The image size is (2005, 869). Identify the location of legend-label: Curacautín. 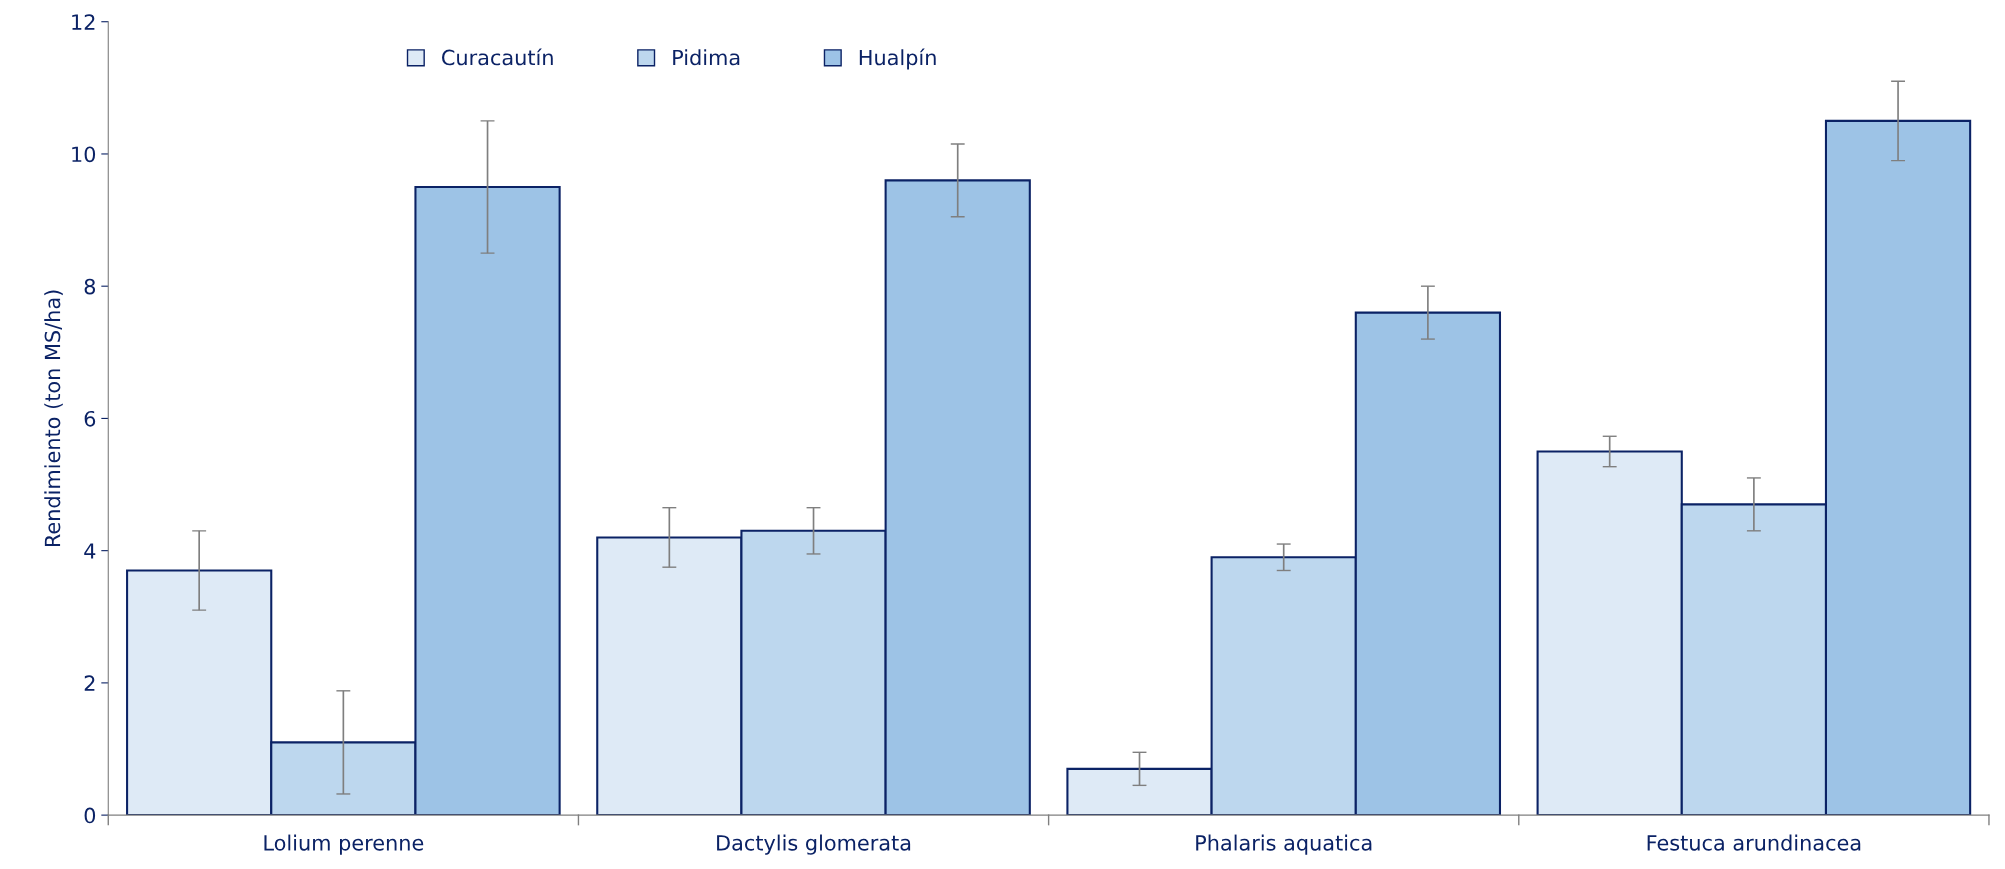
(497, 57).